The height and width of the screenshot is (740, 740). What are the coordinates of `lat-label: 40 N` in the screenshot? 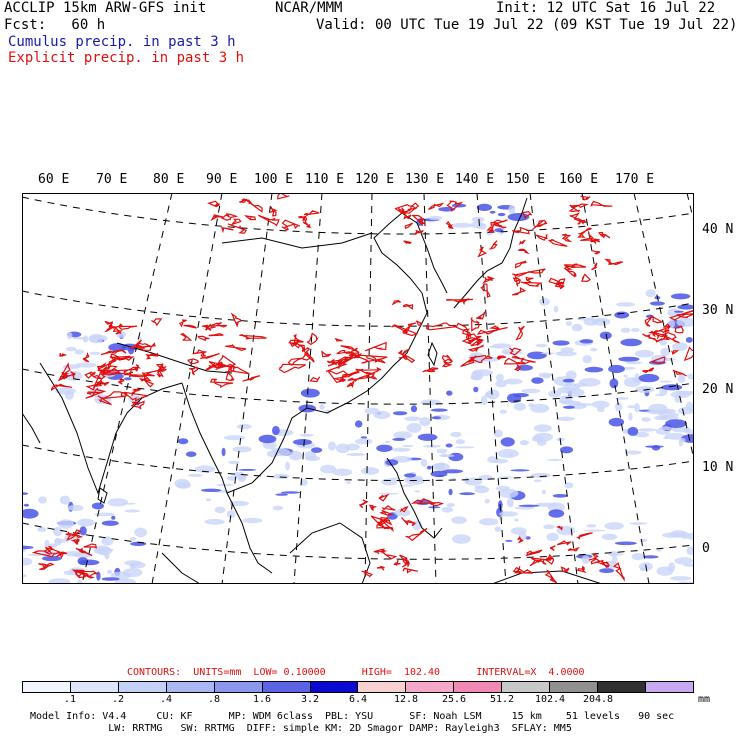 It's located at (718, 229).